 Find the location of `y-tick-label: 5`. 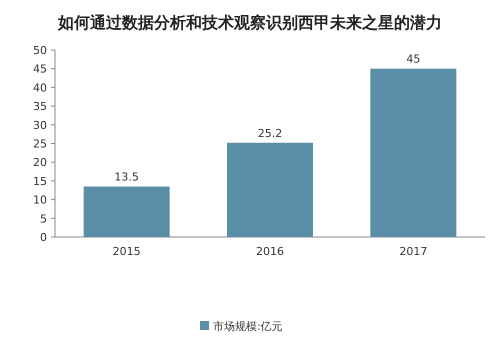

y-tick-label: 5 is located at coordinates (43, 219).